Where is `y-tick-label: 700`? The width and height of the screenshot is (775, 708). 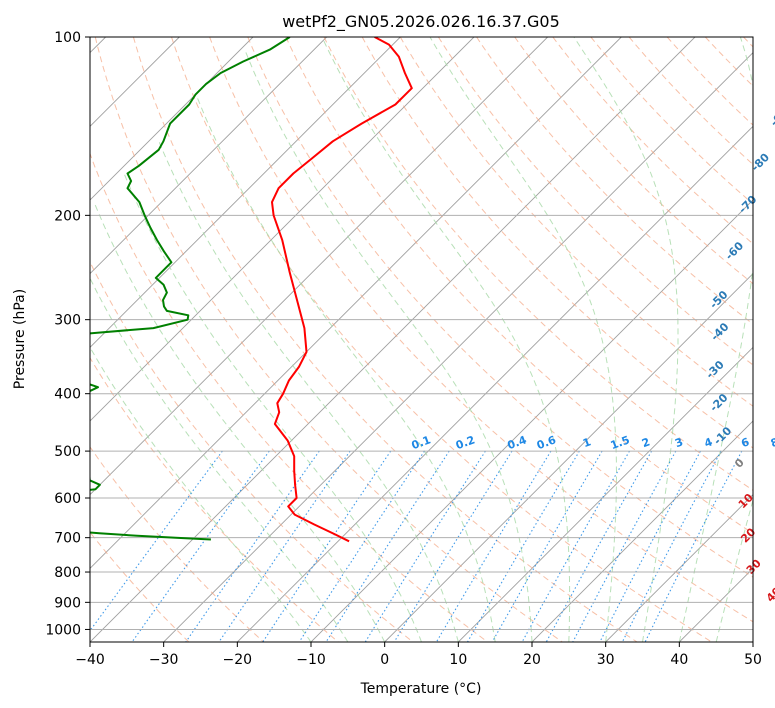
y-tick-label: 700 is located at coordinates (67, 539).